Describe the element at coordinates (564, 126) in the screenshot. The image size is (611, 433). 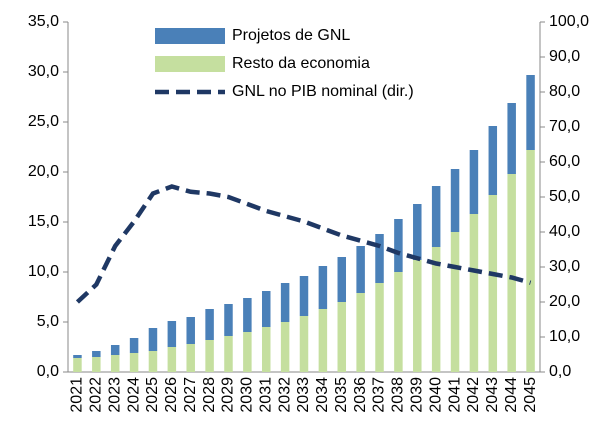
I see `y2-tick-label: 70,0` at that location.